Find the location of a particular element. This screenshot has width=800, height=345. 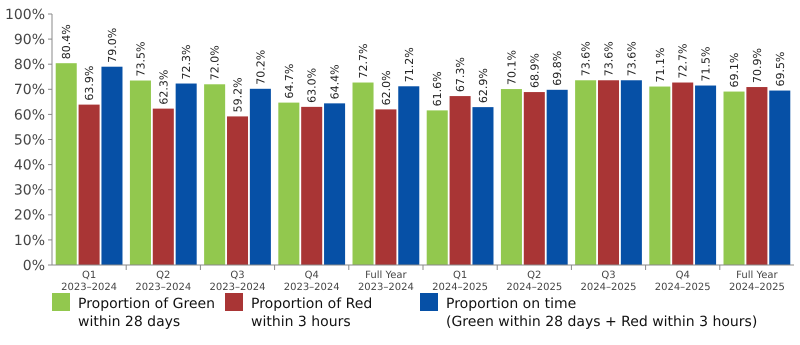

data-label: 69.5% is located at coordinates (780, 69).